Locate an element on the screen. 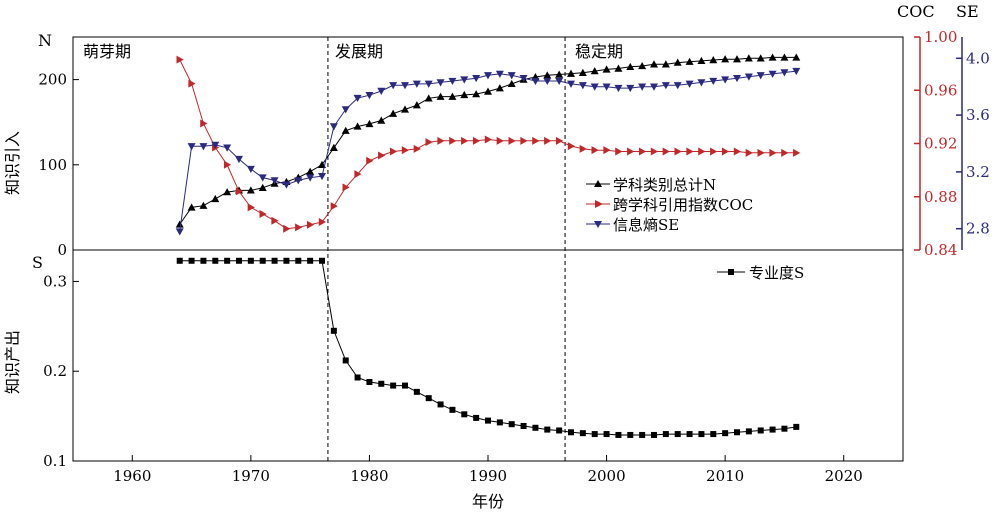 Image resolution: width=1000 pixels, height=522 pixels. phase-label-stable: 稳定期 is located at coordinates (599, 51).